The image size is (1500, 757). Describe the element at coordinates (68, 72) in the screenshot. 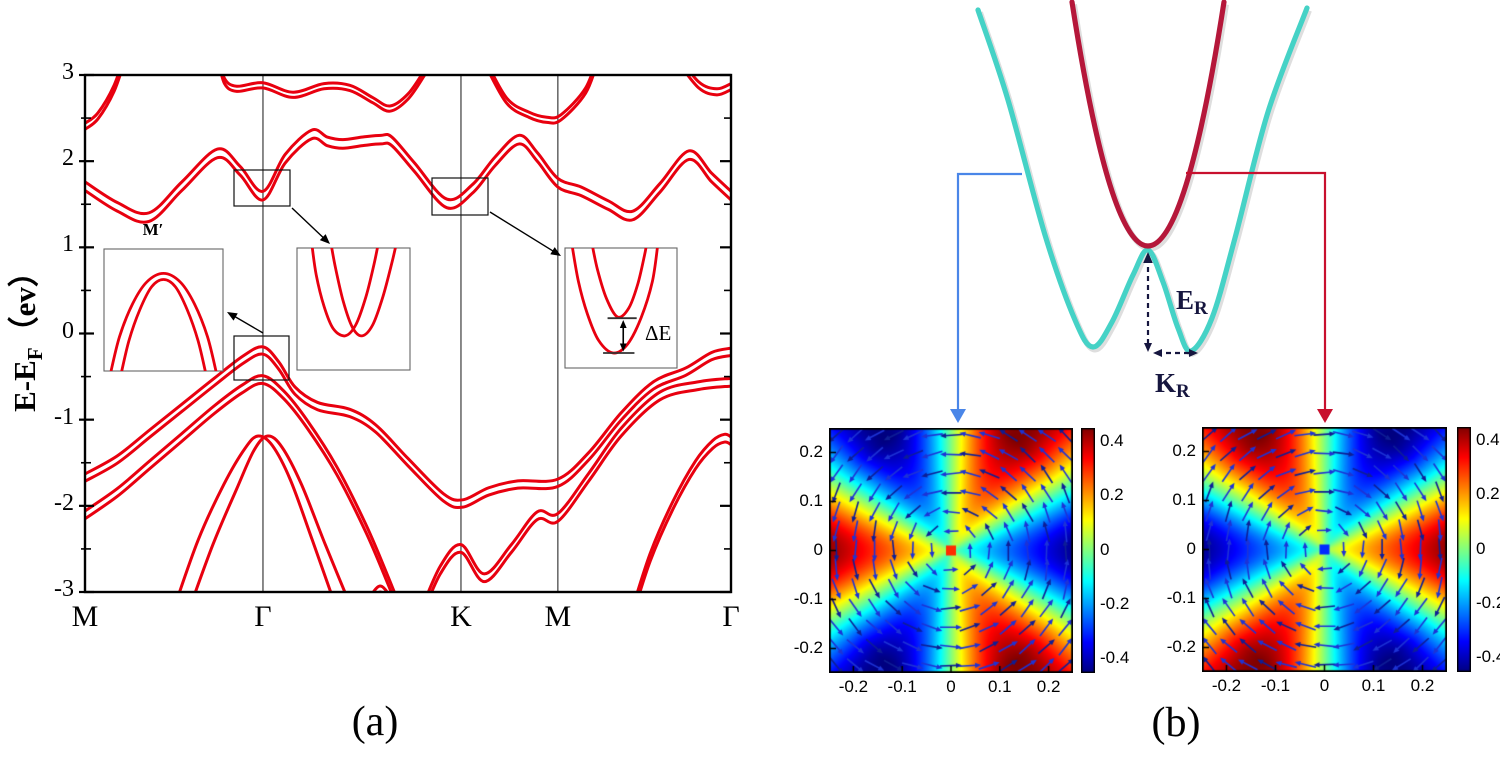

I see `y-tick-label: 3` at that location.